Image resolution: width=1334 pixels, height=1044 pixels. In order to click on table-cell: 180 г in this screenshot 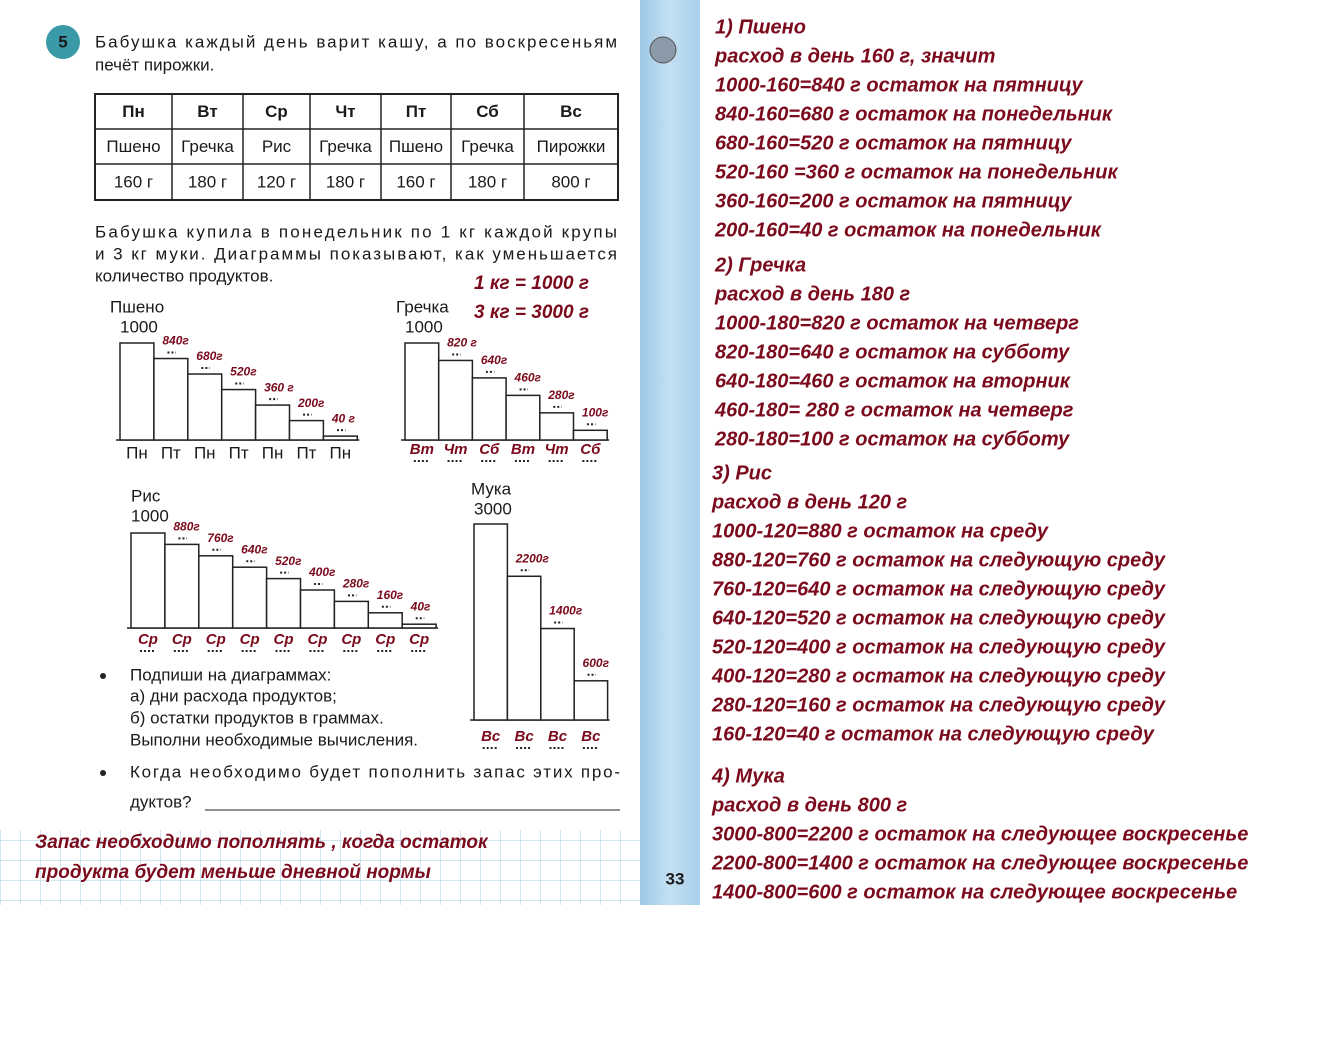, I will do `click(345, 181)`.